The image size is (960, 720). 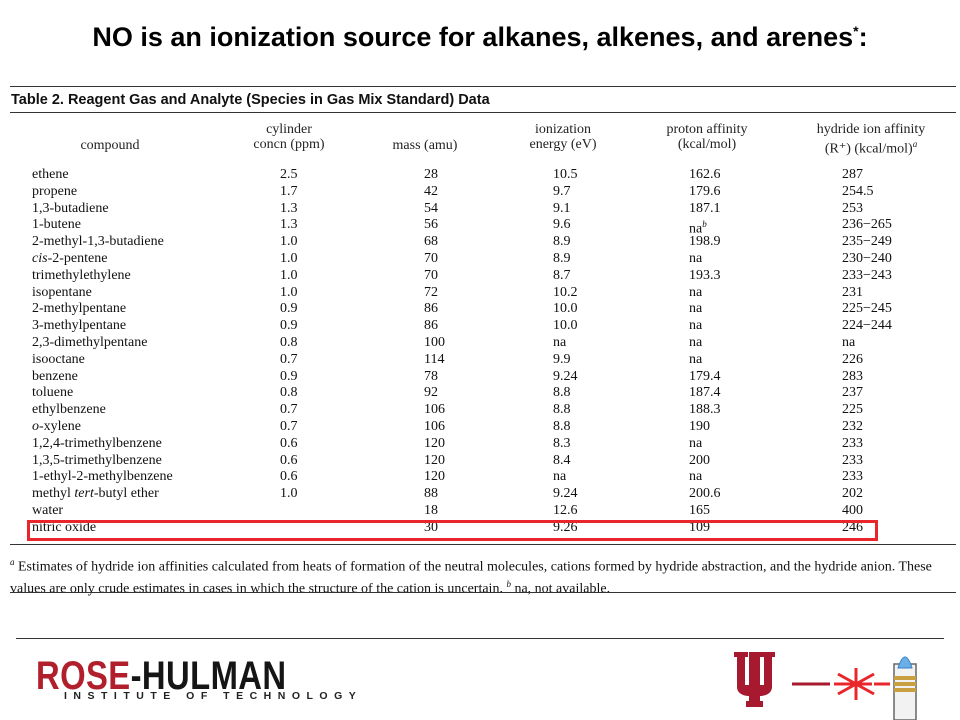 I want to click on cell-hia: 235−249, so click(x=867, y=242).